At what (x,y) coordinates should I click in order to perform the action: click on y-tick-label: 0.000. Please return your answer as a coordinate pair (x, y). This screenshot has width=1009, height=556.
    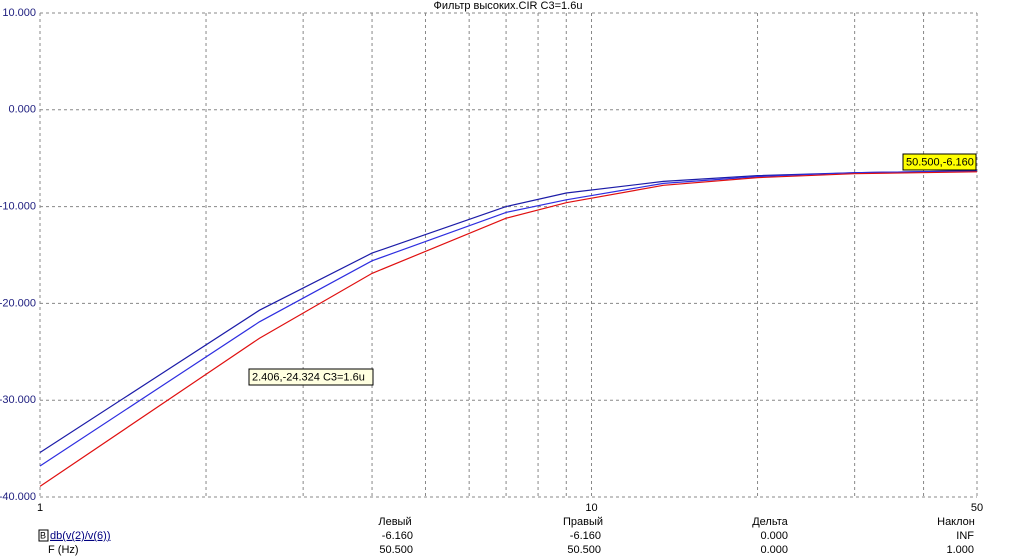
    Looking at the image, I should click on (22, 110).